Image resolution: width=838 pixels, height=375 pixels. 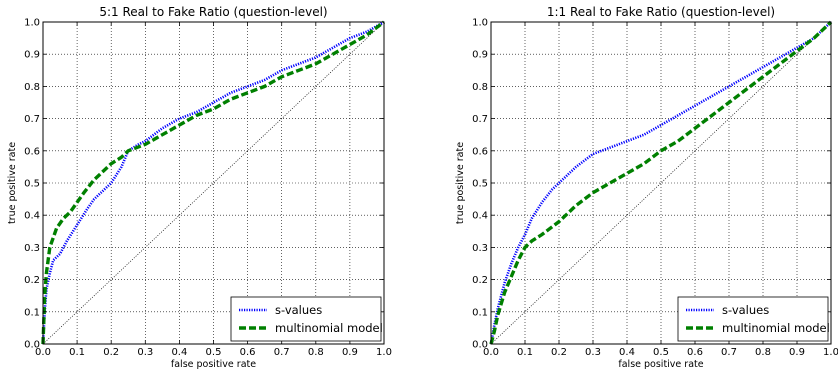 What do you see at coordinates (213, 12) in the screenshot?
I see `chart-title: 5:1 Real to Fake Ratio (question-level)` at bounding box center [213, 12].